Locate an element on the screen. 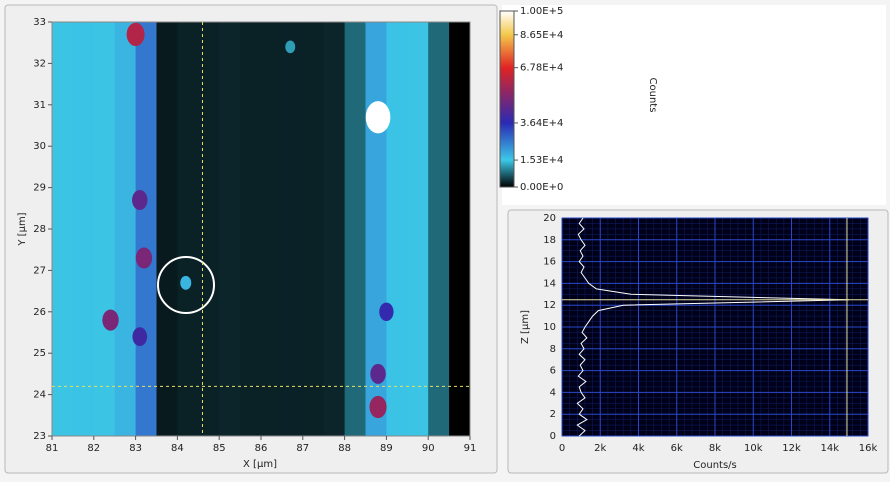 Image resolution: width=890 pixels, height=482 pixels. x-tick-label: 14k is located at coordinates (829, 448).